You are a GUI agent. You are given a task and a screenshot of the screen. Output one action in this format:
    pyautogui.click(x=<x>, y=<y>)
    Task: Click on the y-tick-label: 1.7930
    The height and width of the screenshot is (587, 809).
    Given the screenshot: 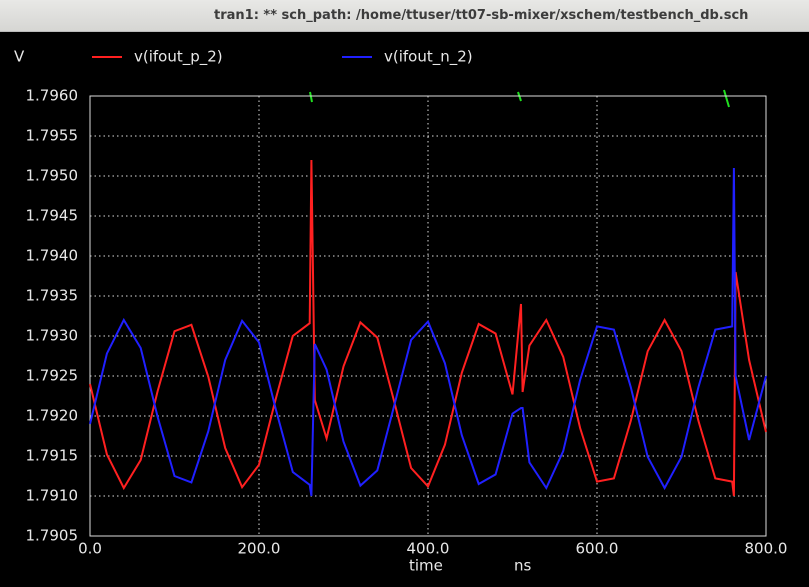 What is the action you would take?
    pyautogui.click(x=52, y=336)
    